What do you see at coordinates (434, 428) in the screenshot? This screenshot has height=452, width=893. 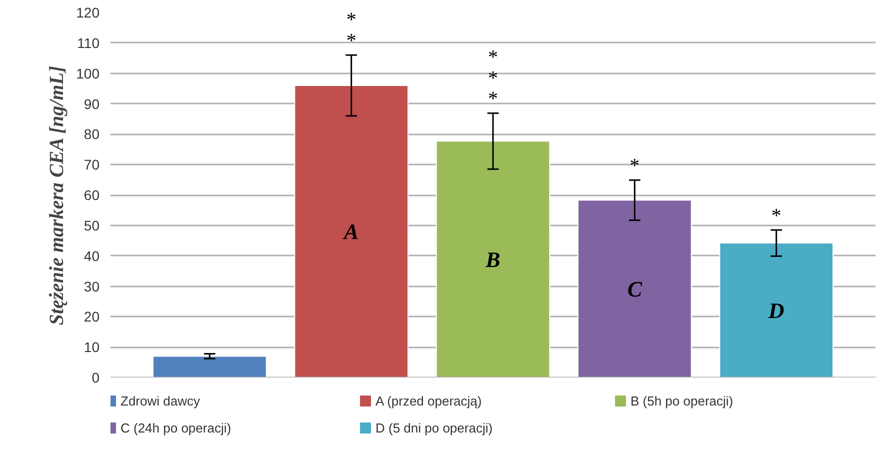 I see `legend-label: D (5 dni po operacji)` at bounding box center [434, 428].